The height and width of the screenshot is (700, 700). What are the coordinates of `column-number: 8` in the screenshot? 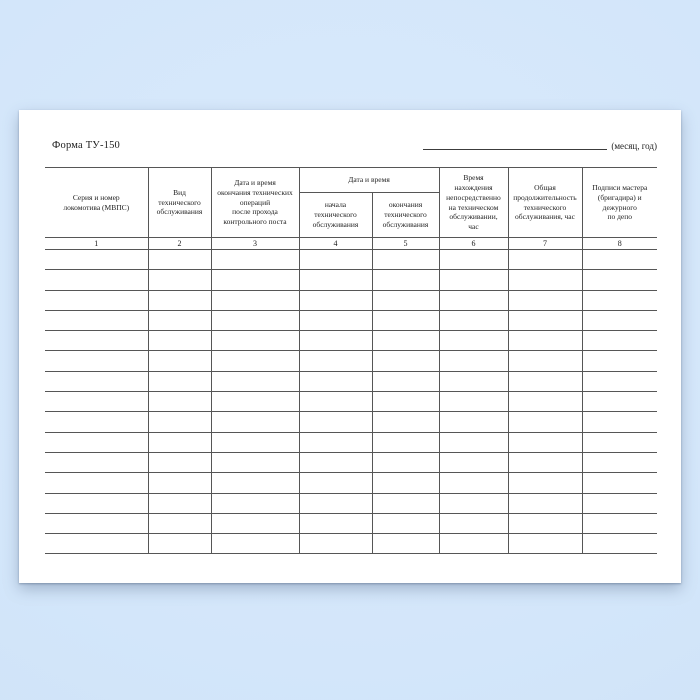 It's located at (619, 243).